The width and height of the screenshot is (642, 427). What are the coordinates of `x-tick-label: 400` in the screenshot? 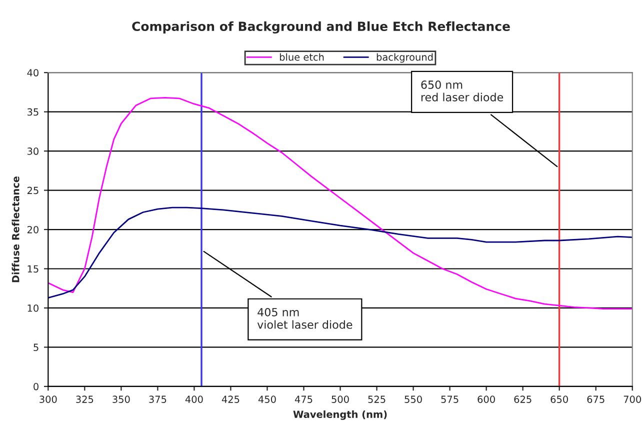 It's located at (194, 399).